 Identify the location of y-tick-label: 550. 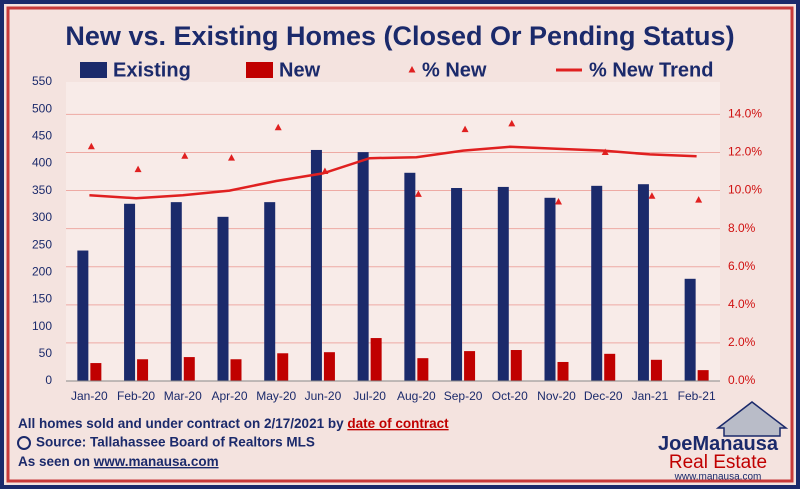
(42, 81).